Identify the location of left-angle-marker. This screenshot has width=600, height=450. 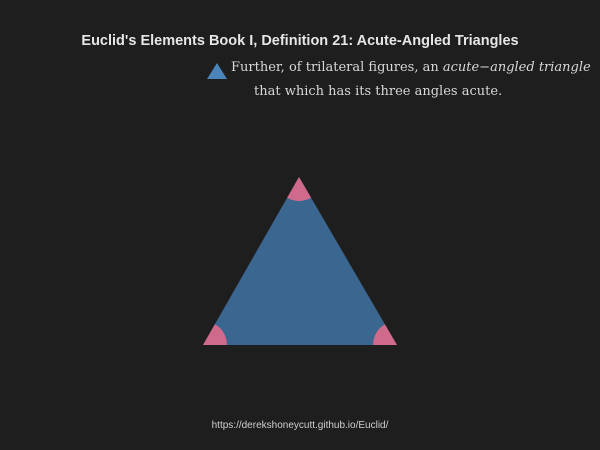
(215, 333).